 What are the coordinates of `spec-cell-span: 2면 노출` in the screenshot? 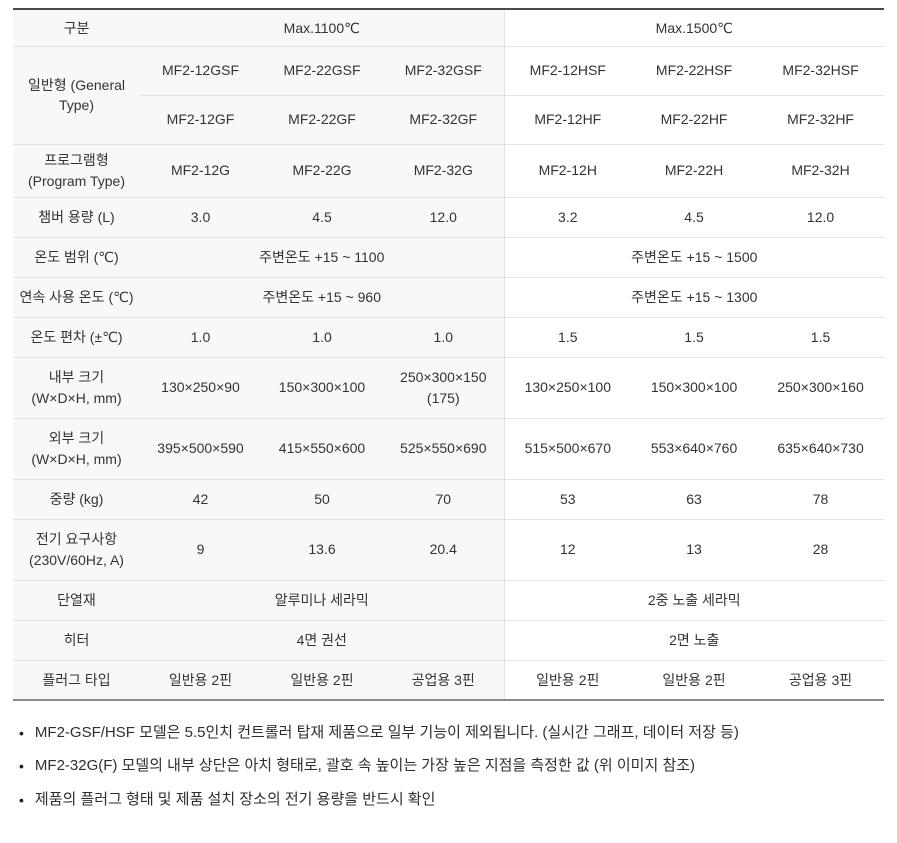 It's located at (694, 640).